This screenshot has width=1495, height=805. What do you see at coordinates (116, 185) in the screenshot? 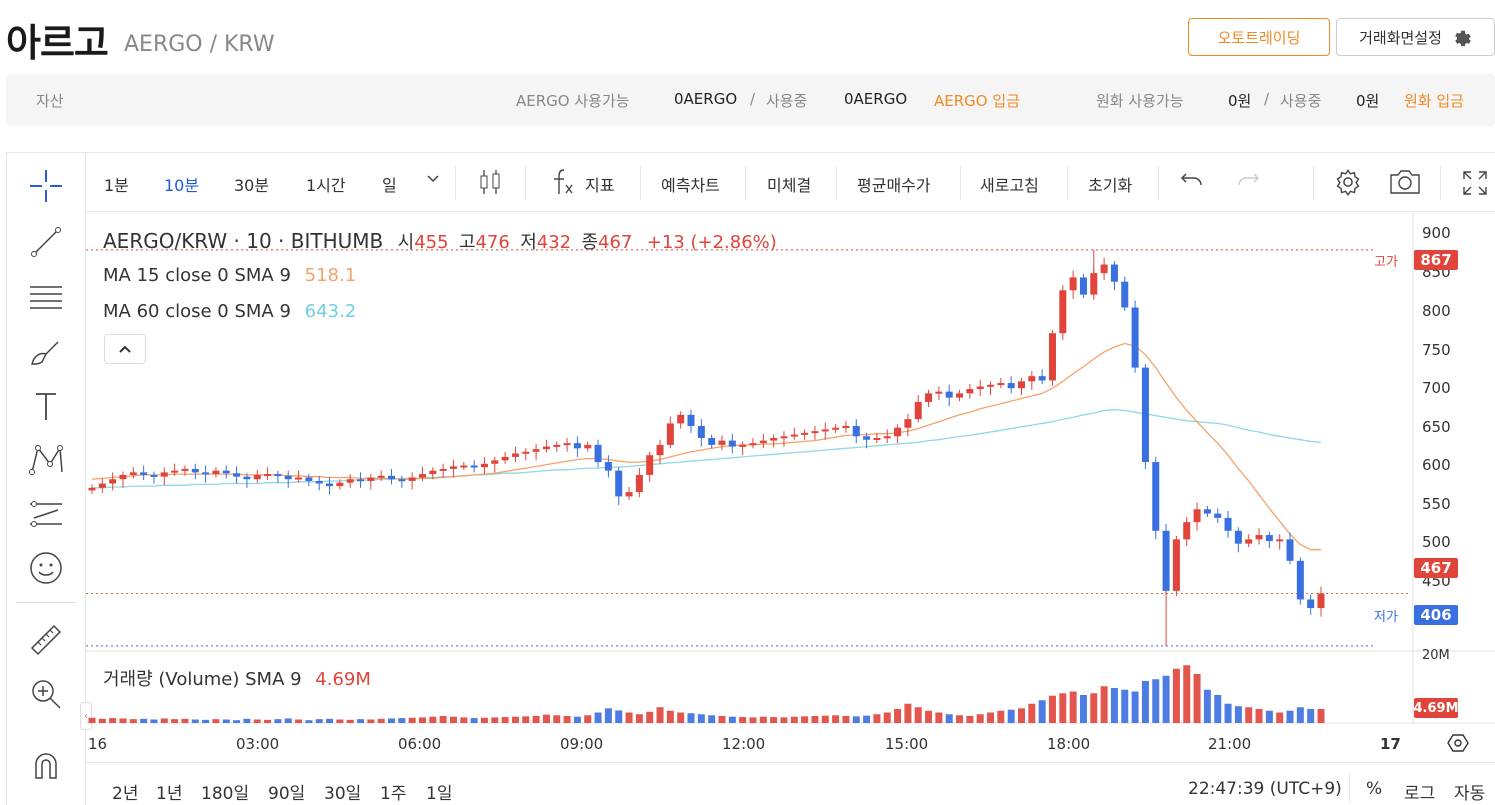
I see `interval-1m: 1분` at bounding box center [116, 185].